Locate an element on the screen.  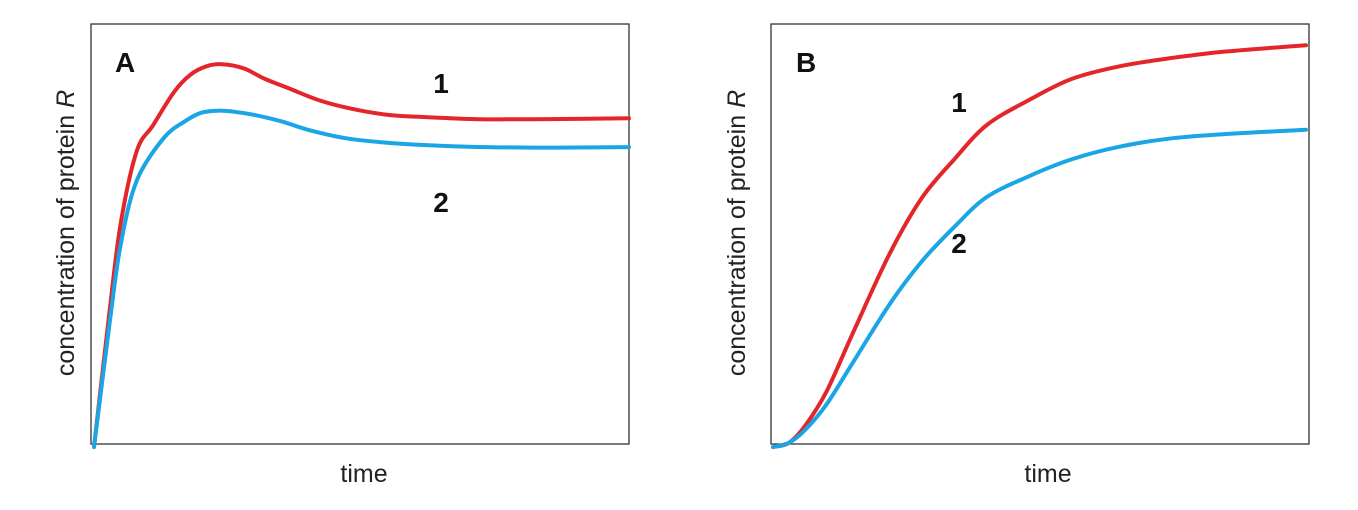
panel-a-y-axis-label: concentration of protein R is located at coordinates (66, 233).